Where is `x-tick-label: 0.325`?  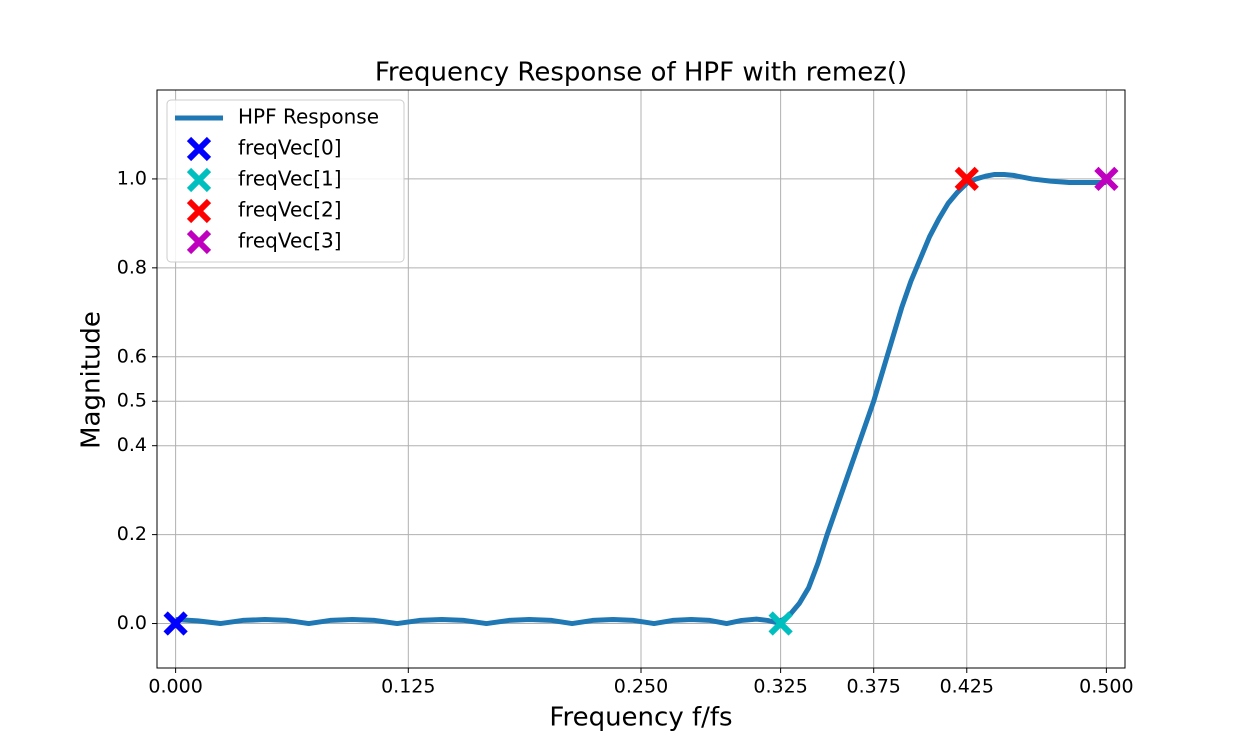 x-tick-label: 0.325 is located at coordinates (780, 687).